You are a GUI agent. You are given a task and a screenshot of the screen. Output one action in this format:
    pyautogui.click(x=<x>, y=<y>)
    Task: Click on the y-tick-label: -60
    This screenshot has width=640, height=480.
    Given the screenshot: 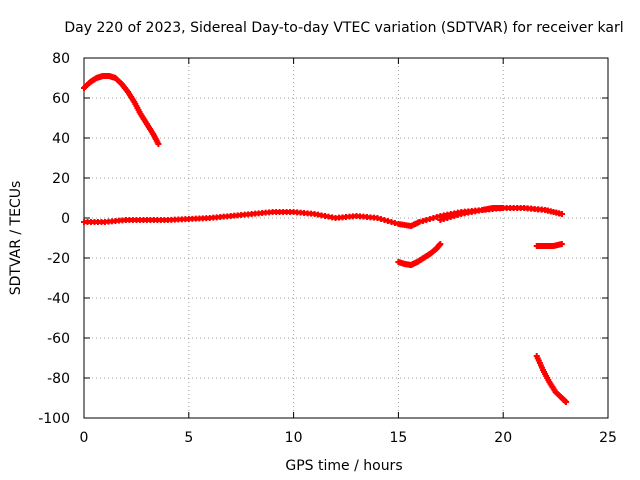 What is the action you would take?
    pyautogui.click(x=58, y=339)
    